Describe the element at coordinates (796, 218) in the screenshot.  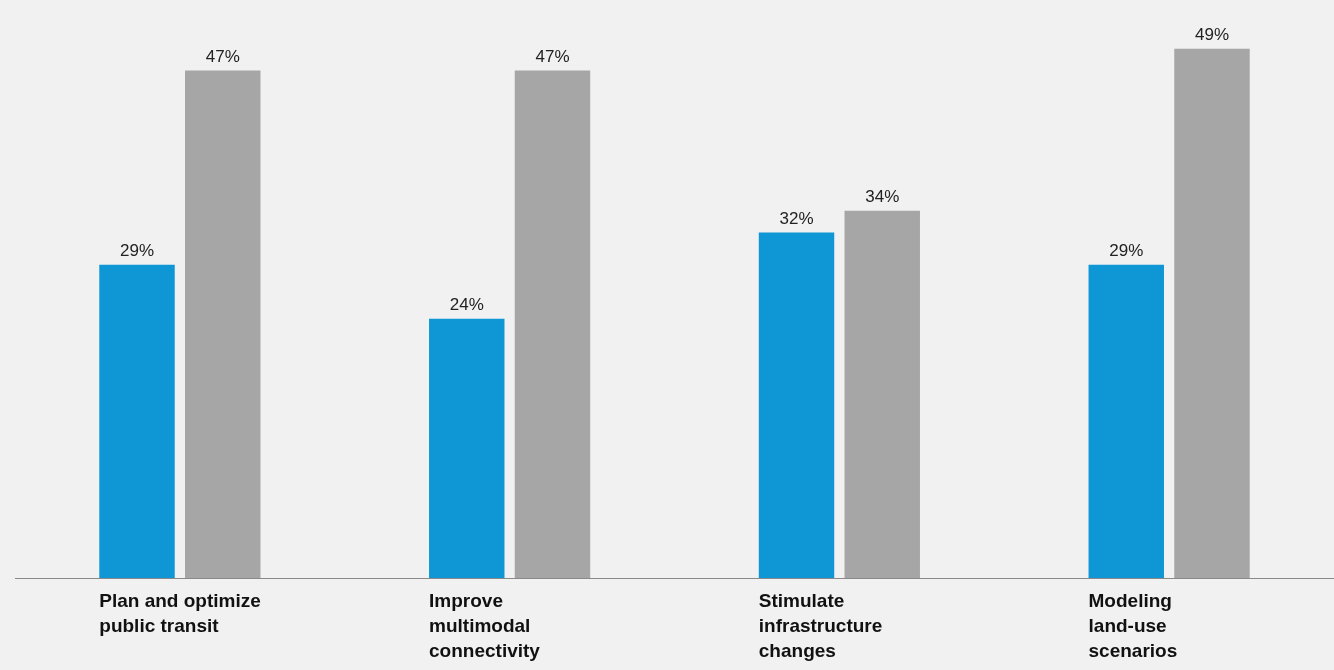
I see `data-label: 32%` at that location.